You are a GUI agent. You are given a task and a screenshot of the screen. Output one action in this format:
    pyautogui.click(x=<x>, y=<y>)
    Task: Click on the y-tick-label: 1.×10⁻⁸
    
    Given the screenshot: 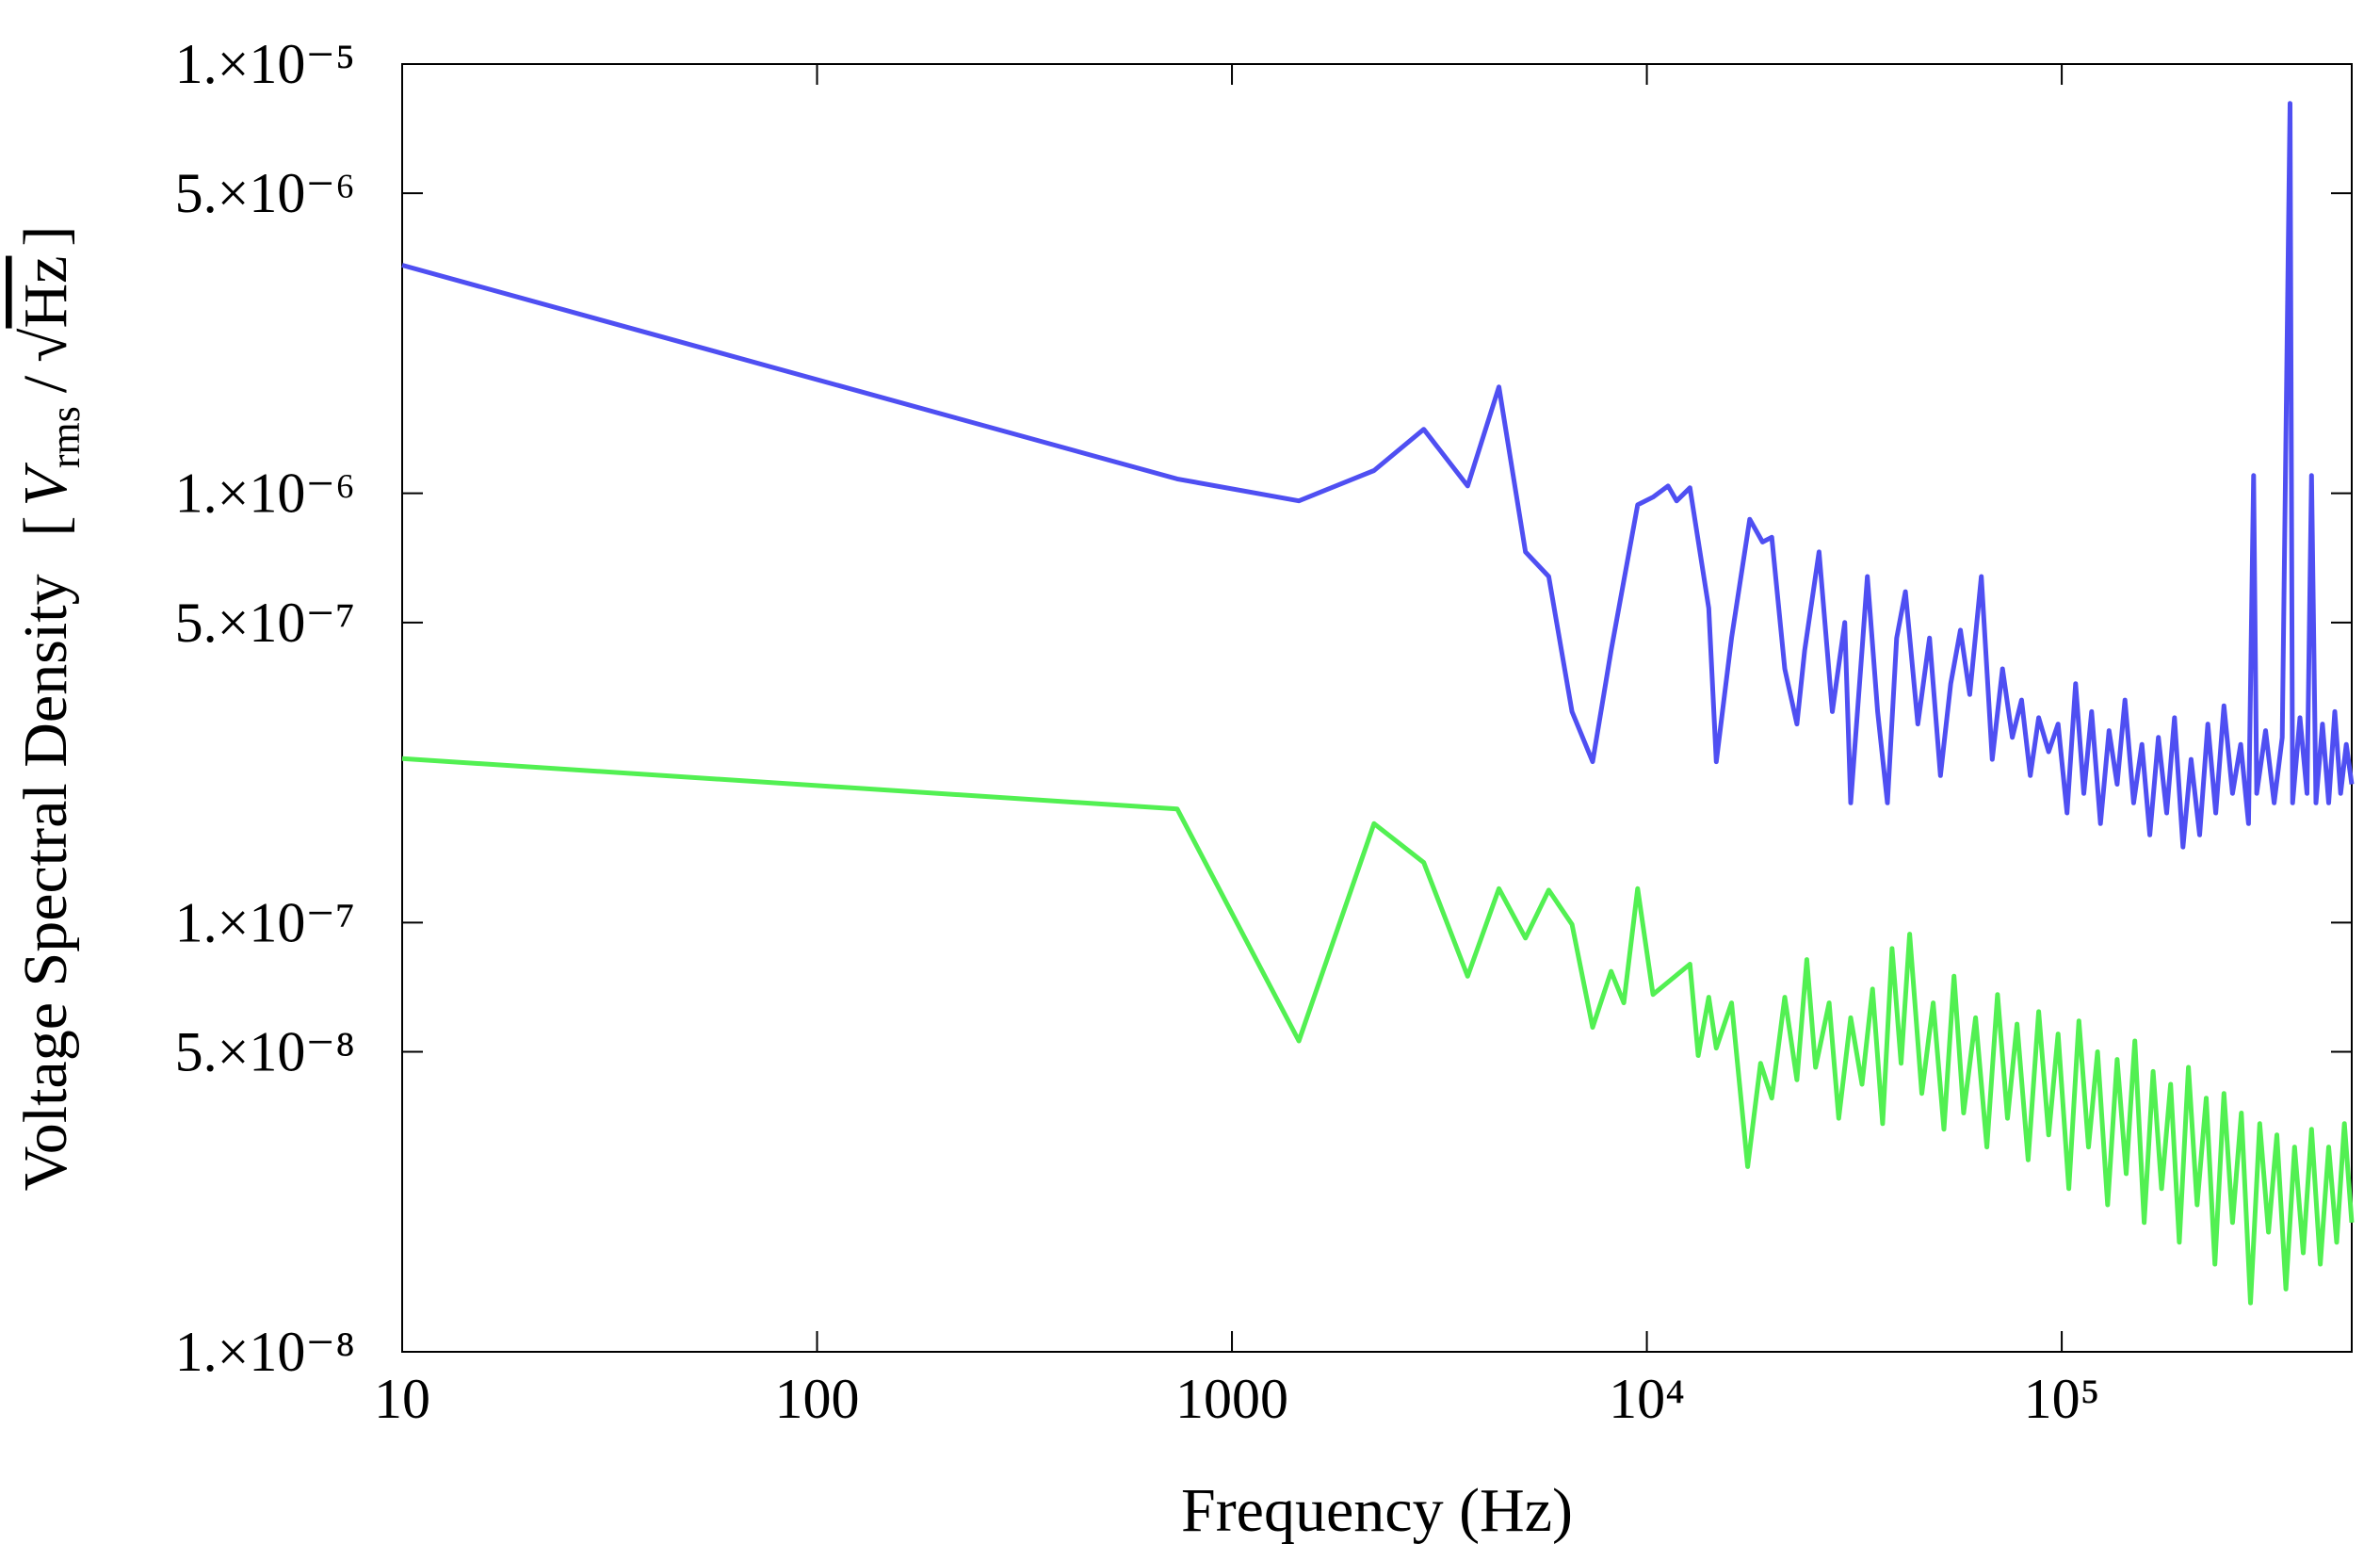 What is the action you would take?
    pyautogui.click(x=265, y=1352)
    